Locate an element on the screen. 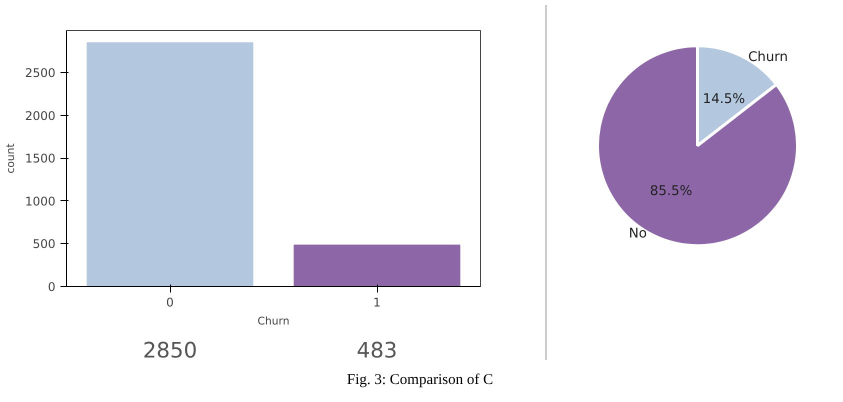 The height and width of the screenshot is (402, 843). y-tick-label: 1000 is located at coordinates (40, 201).